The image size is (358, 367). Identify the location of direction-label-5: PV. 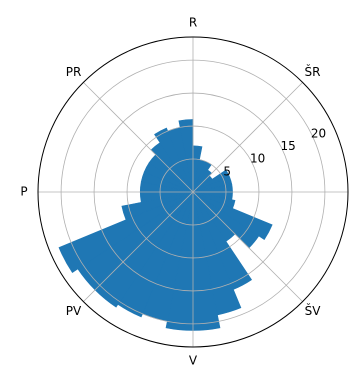
(74, 311).